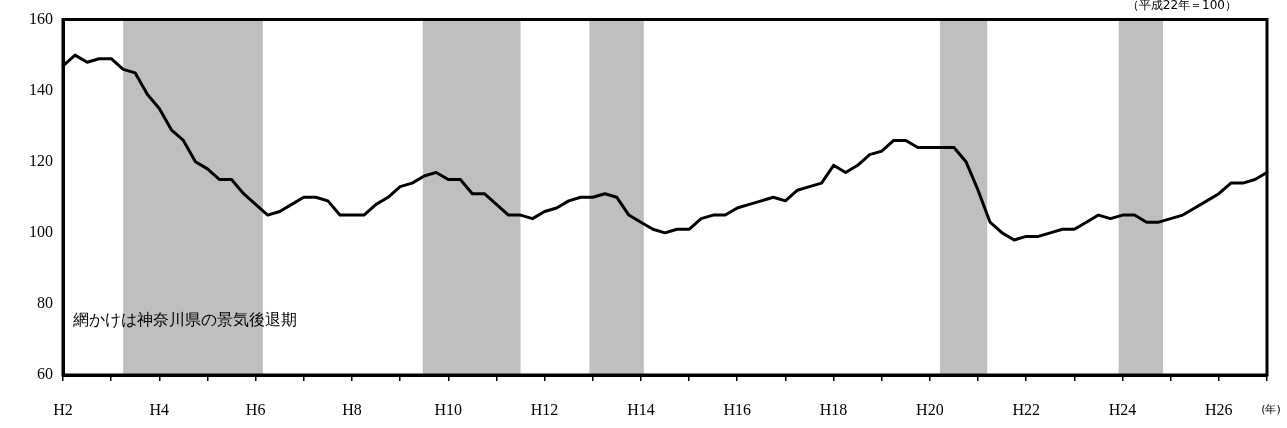 The image size is (1287, 428). I want to click on x-tick-label: H20, so click(930, 409).